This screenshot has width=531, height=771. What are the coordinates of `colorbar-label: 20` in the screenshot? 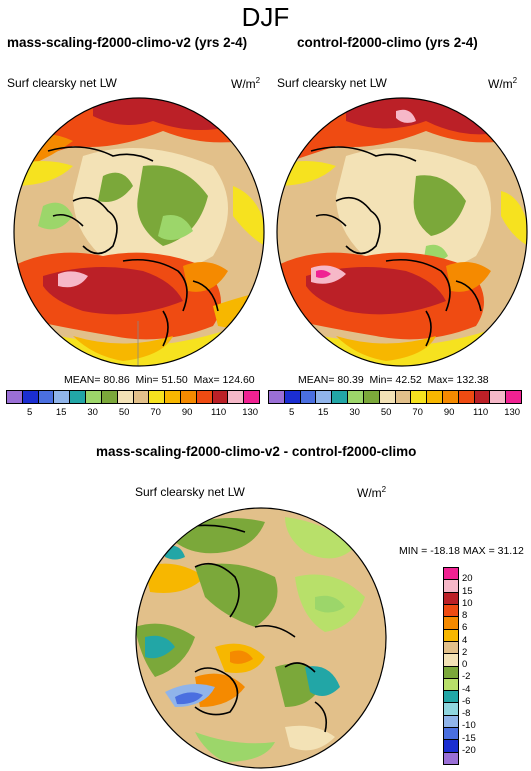 It's located at (467, 579).